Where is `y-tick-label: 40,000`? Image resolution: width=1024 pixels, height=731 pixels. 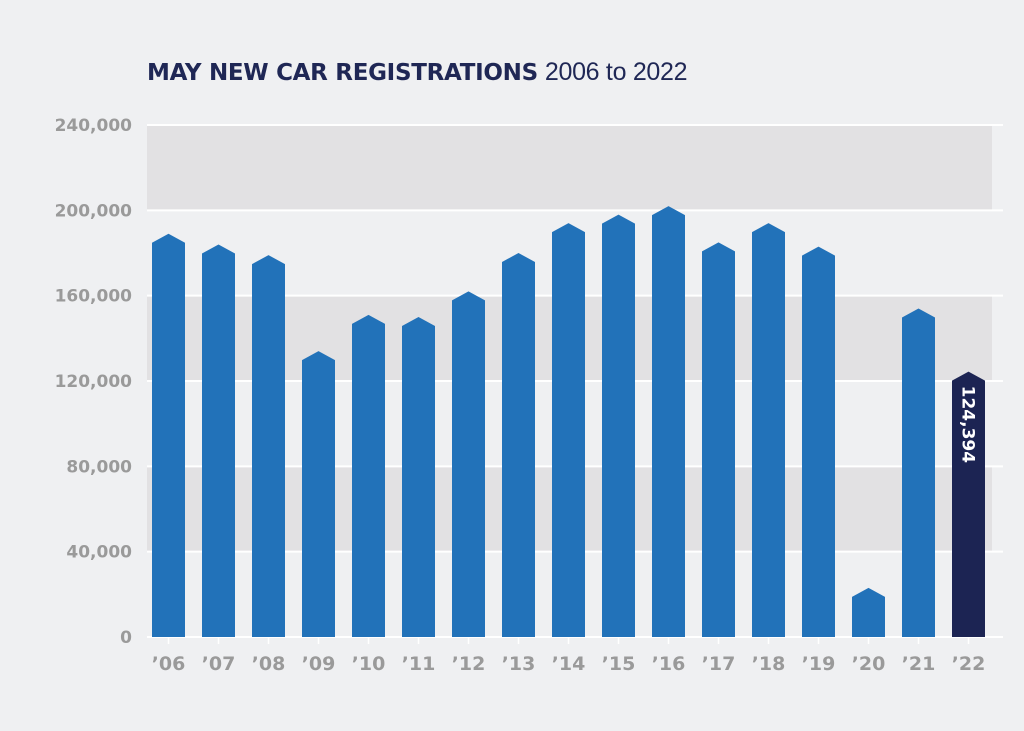
y-tick-label: 40,000 is located at coordinates (99, 553).